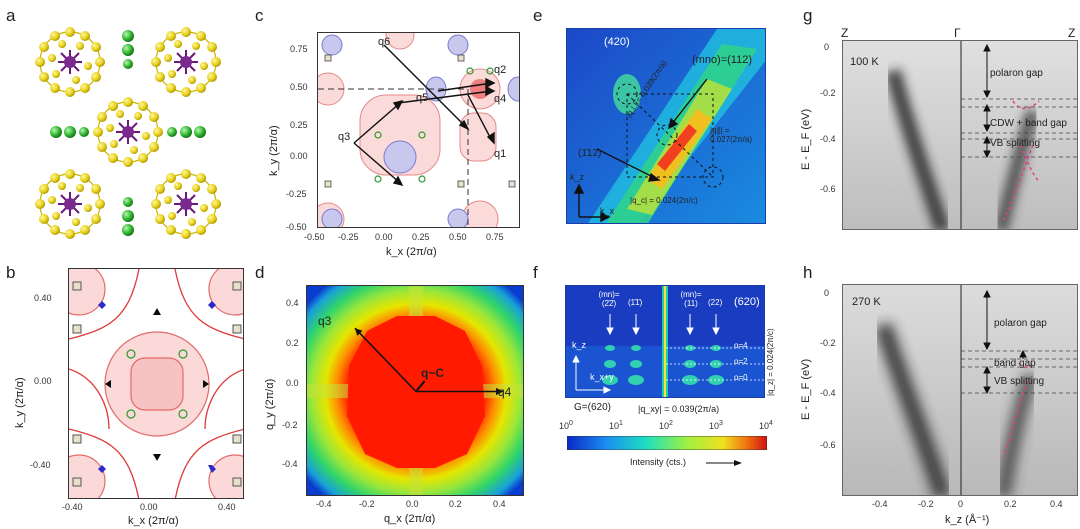 The image size is (1080, 529). What do you see at coordinates (715, 302) in the screenshot?
I see `panel-f-mn-4: (22)` at bounding box center [715, 302].